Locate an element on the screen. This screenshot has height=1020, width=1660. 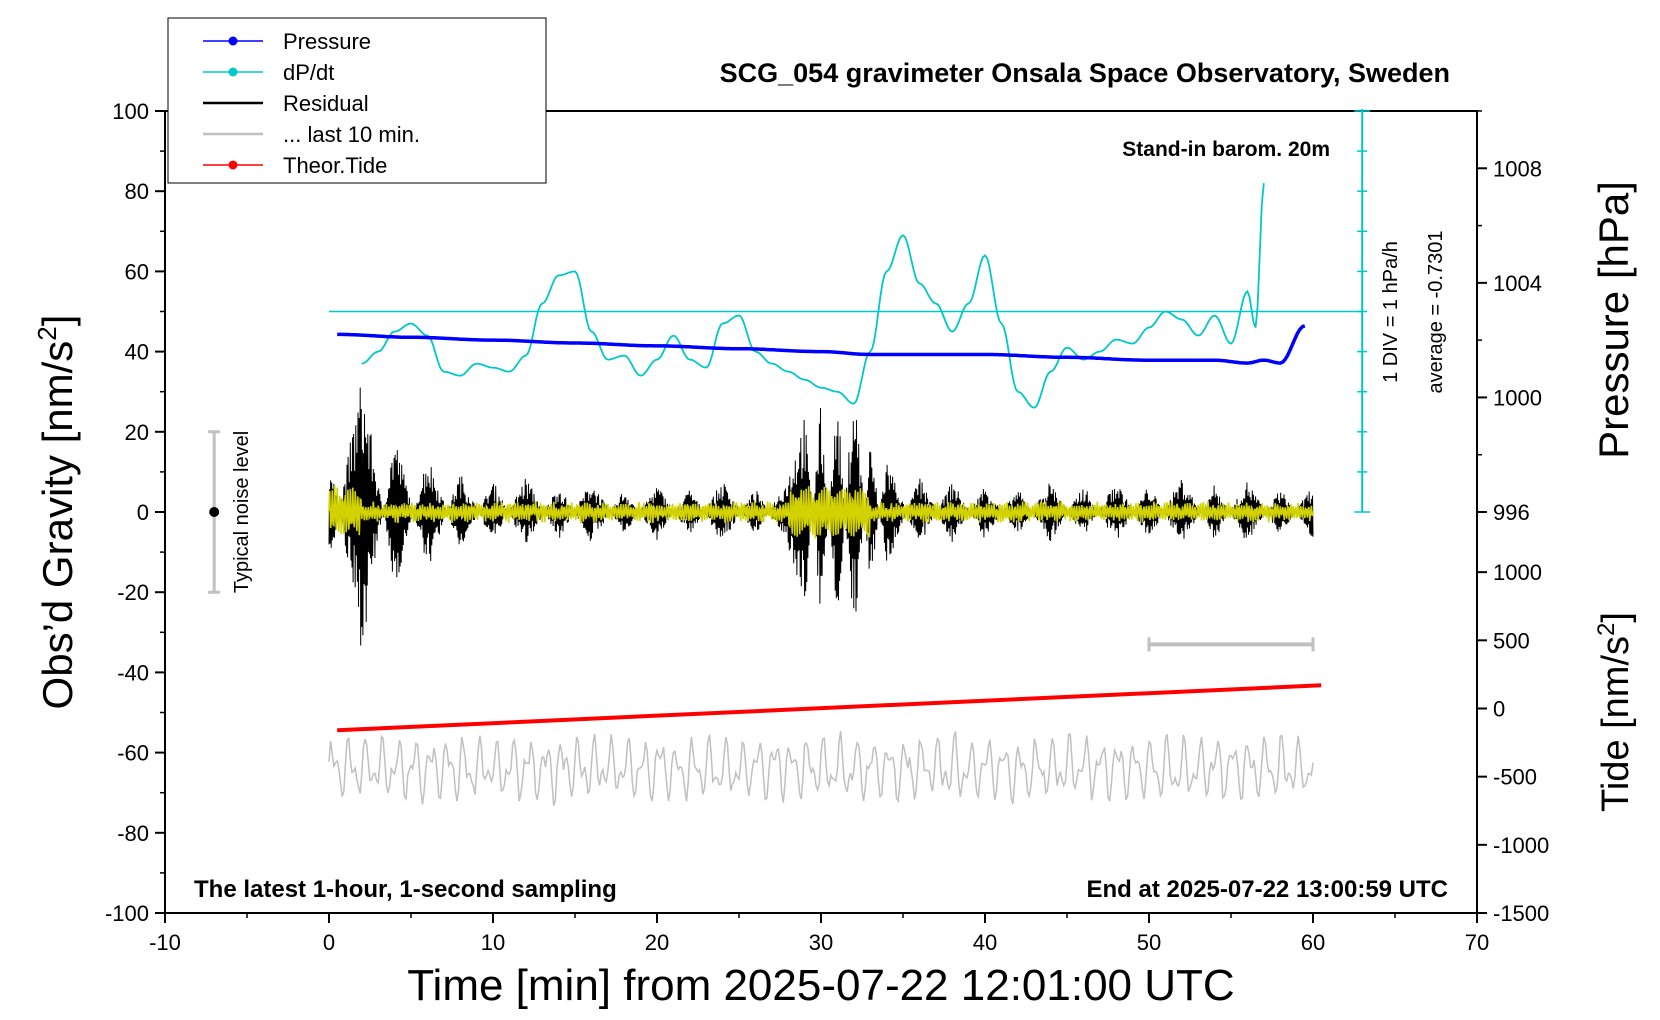
y-axis-label-left-text: Obs’d Gravity [nm/s is located at coordinates (57, 525).